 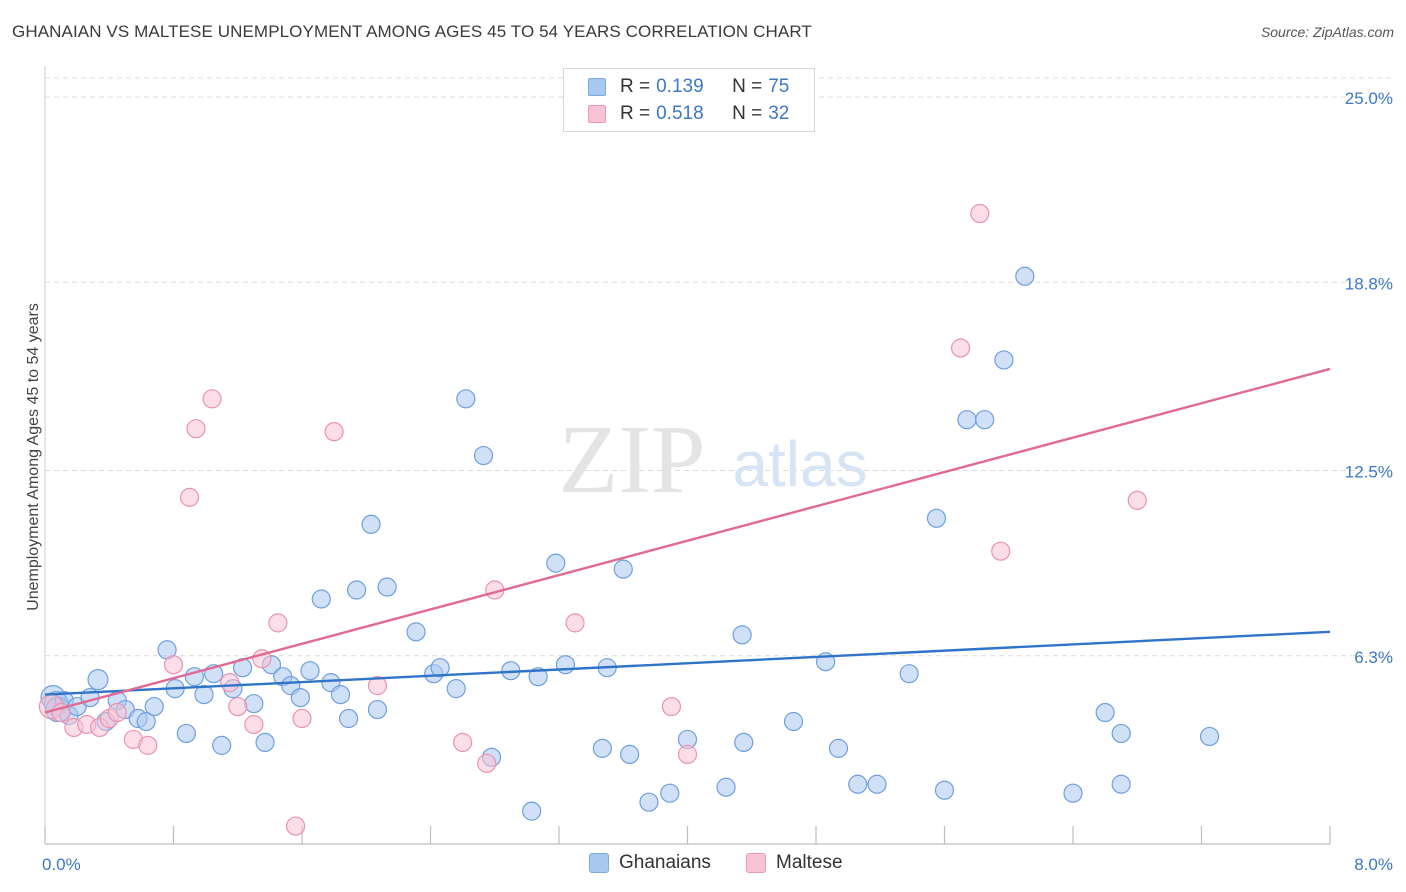 What do you see at coordinates (1373, 657) in the screenshot?
I see `y-tick-label: 6.3%` at bounding box center [1373, 657].